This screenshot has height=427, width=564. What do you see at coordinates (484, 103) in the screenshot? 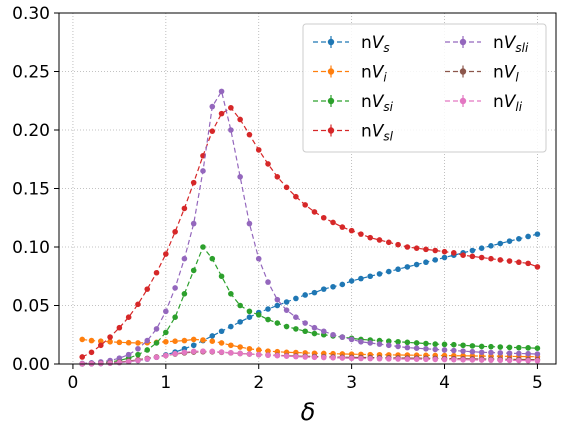
I see `legend-item: nVli` at bounding box center [484, 103].